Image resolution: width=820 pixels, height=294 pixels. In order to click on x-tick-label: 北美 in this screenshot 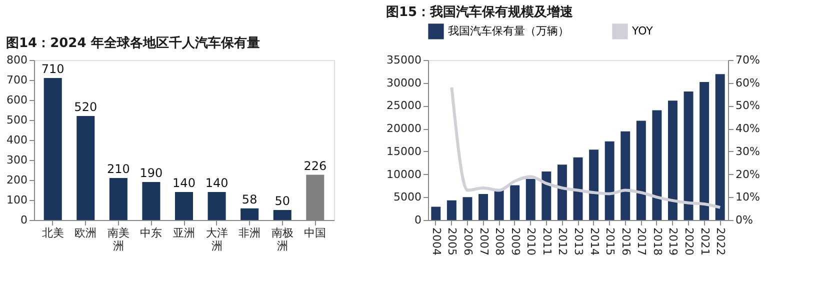, I will do `click(53, 233)`.